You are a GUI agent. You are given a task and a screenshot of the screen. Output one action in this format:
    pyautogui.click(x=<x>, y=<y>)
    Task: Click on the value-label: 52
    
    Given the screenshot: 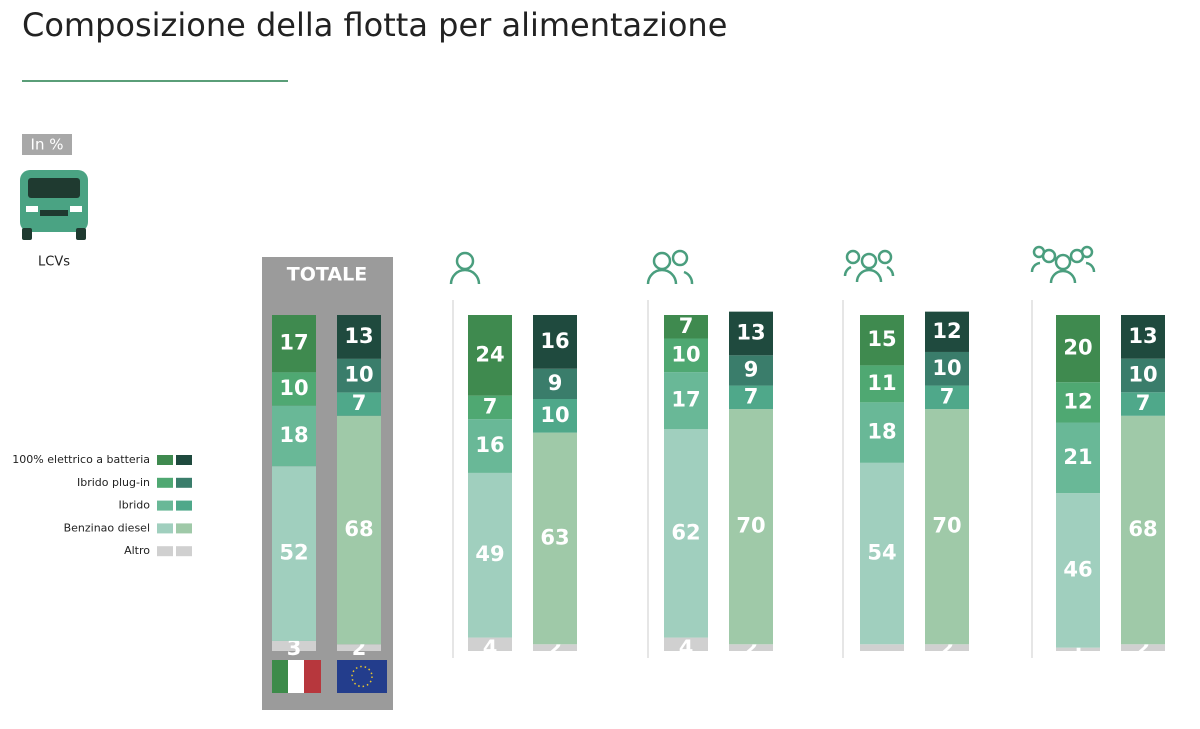 What is the action you would take?
    pyautogui.click(x=293, y=553)
    